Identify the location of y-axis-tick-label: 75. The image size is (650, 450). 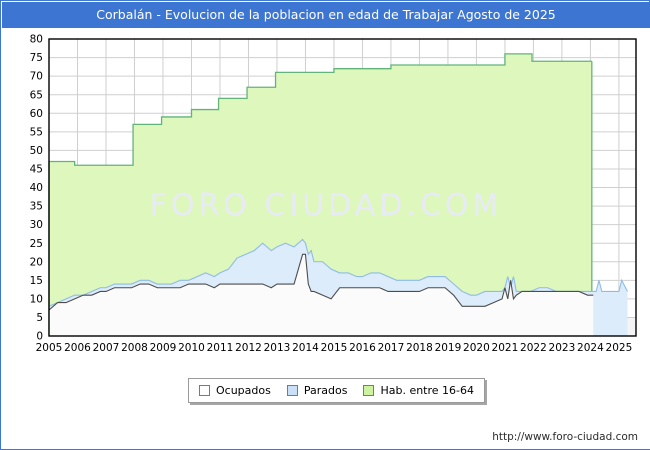
(36, 58).